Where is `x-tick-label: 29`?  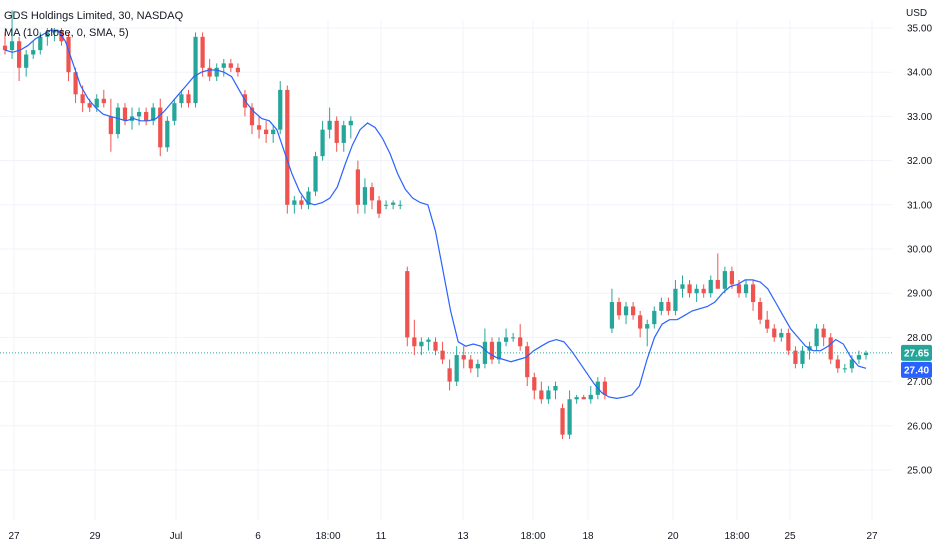 x-tick-label: 29 is located at coordinates (95, 536).